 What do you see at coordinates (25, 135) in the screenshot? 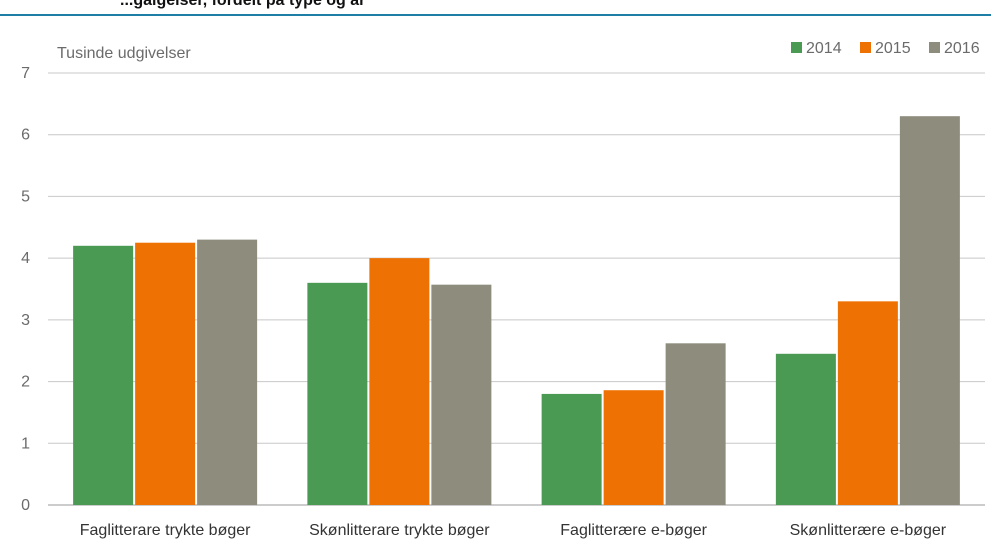
I see `y-tick-label: 6` at bounding box center [25, 135].